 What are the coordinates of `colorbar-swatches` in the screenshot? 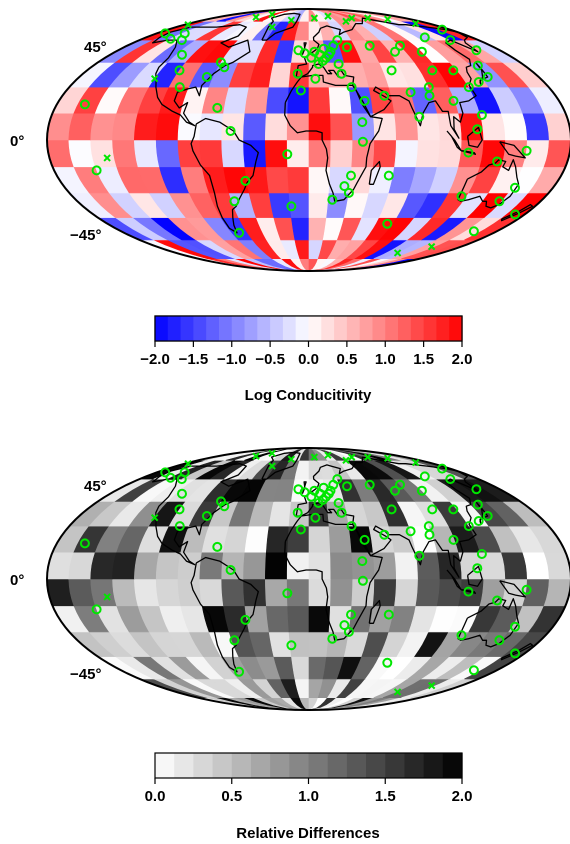 It's located at (309, 765).